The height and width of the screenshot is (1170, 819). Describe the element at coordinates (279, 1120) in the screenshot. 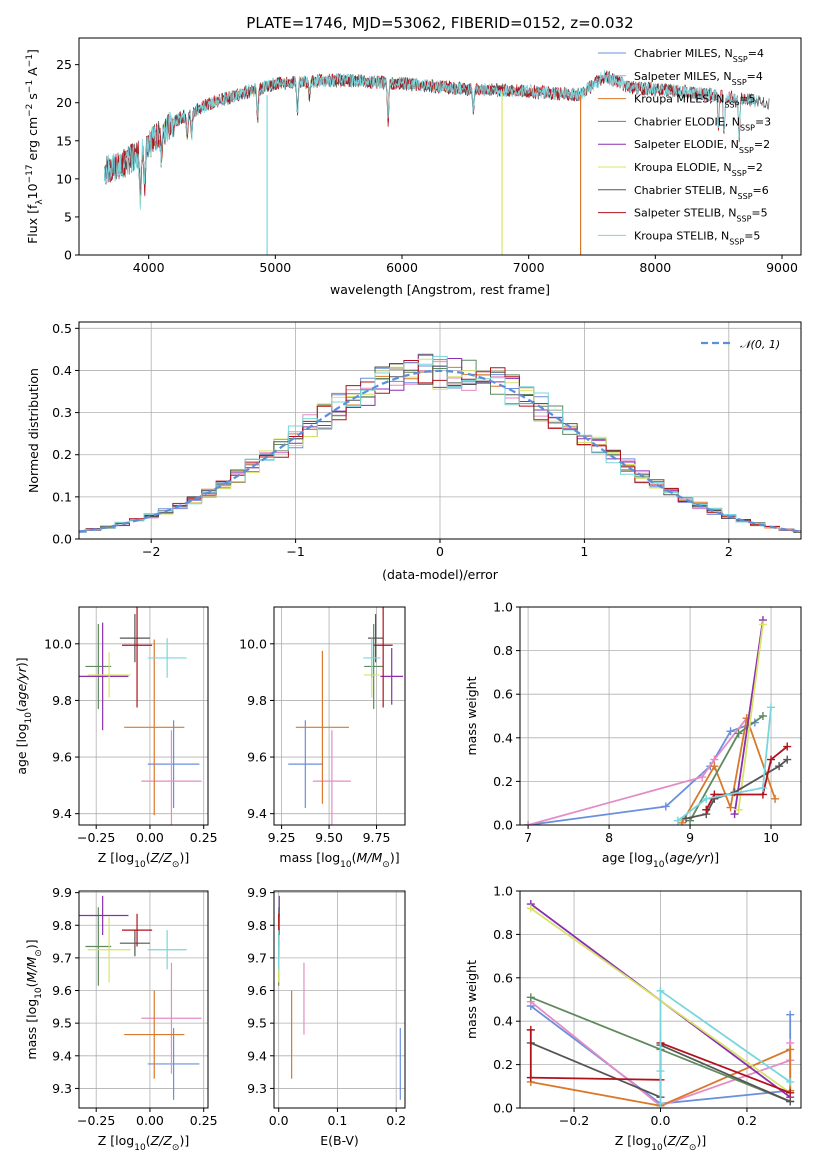

I see `x-tick-label: 0.0` at that location.